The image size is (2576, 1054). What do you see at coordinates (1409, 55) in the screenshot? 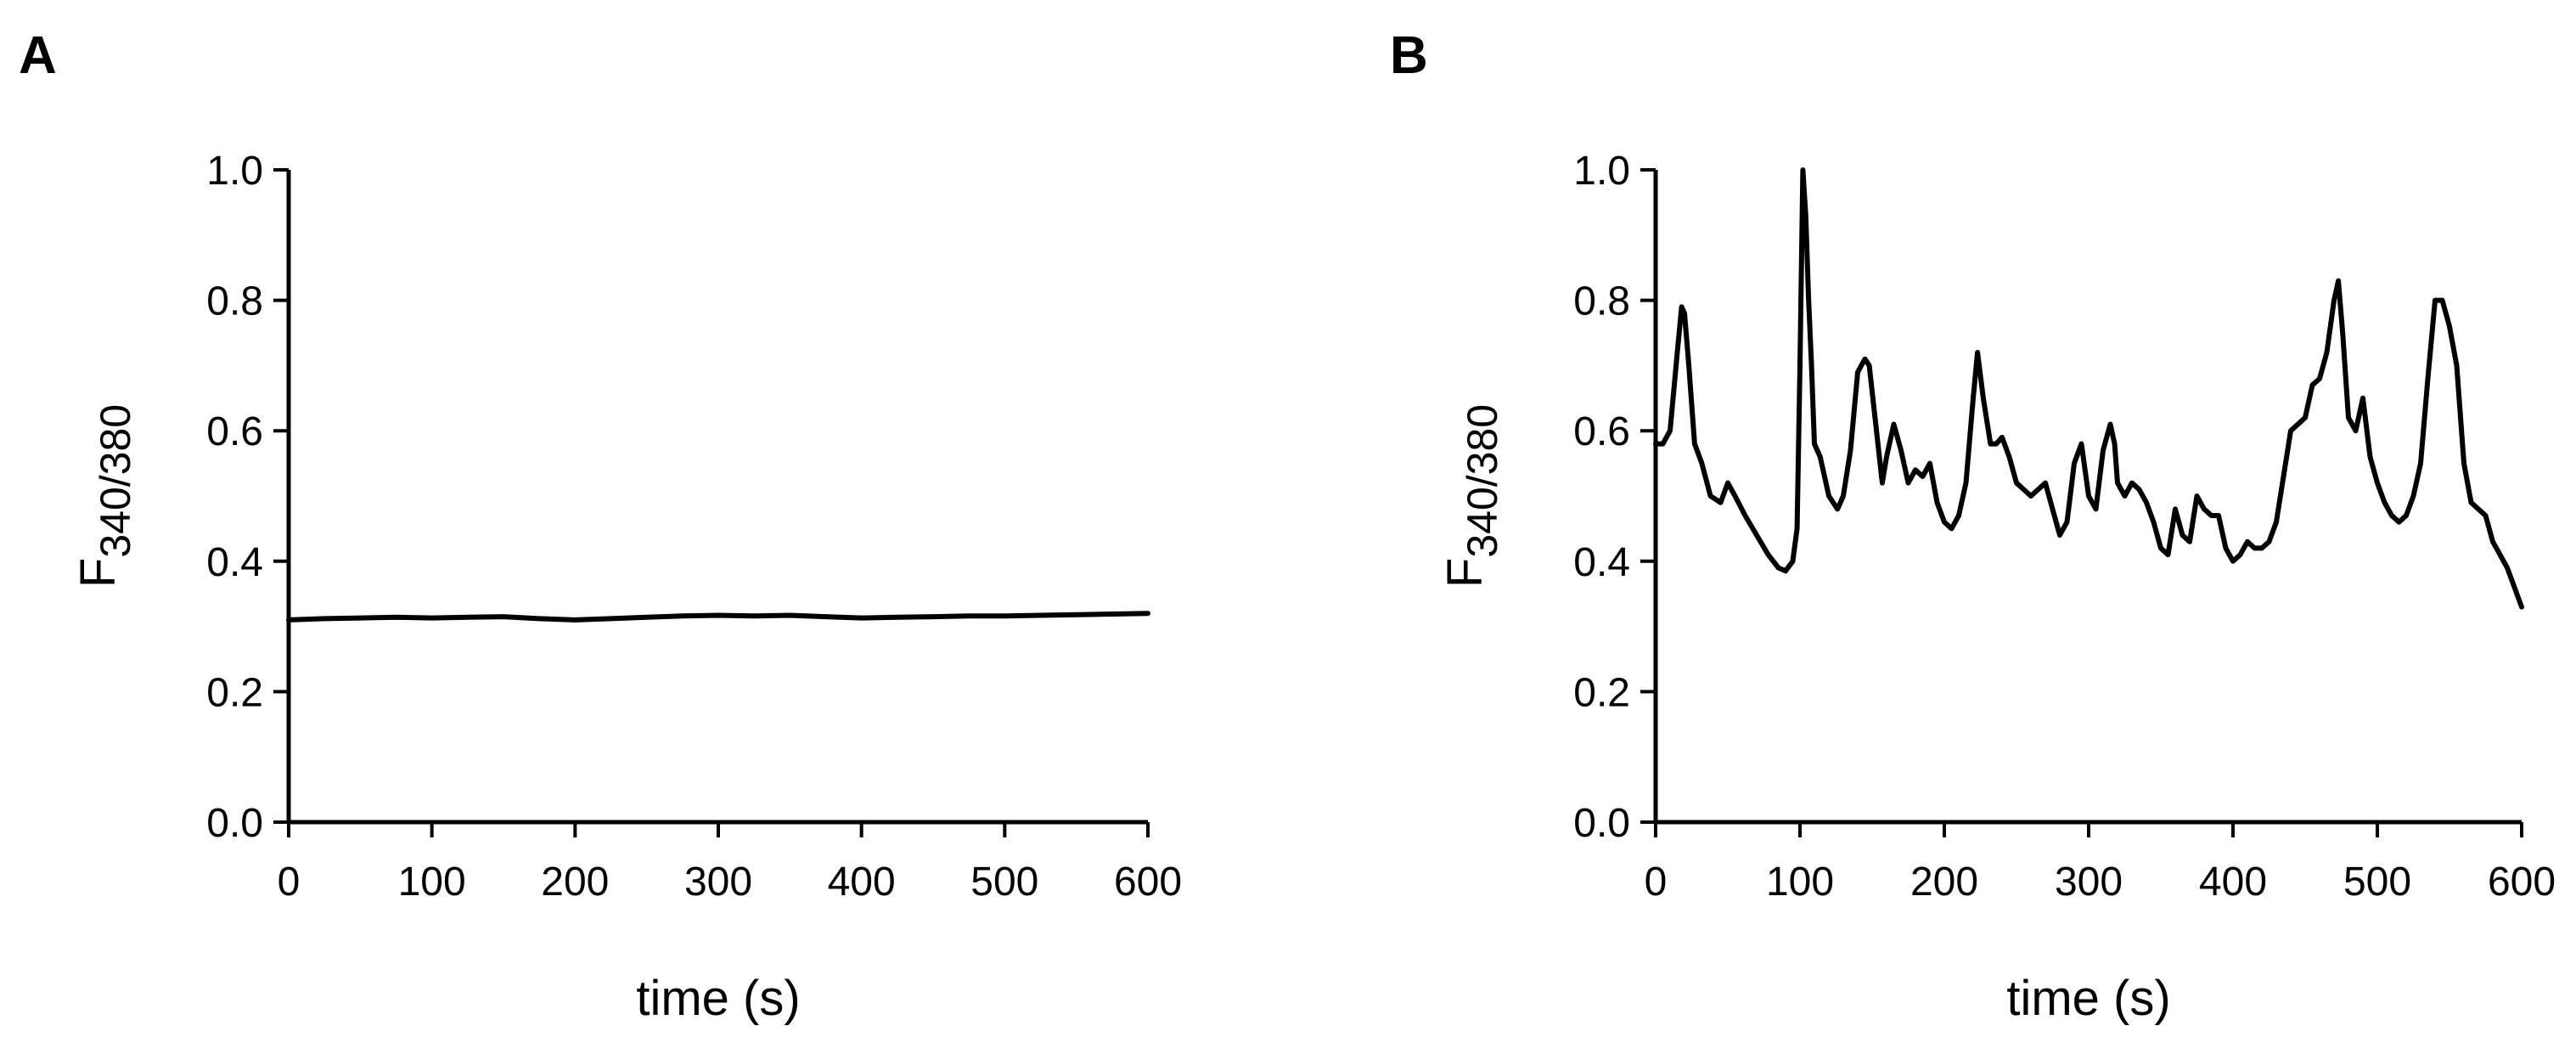
I see `panel-label: B` at bounding box center [1409, 55].